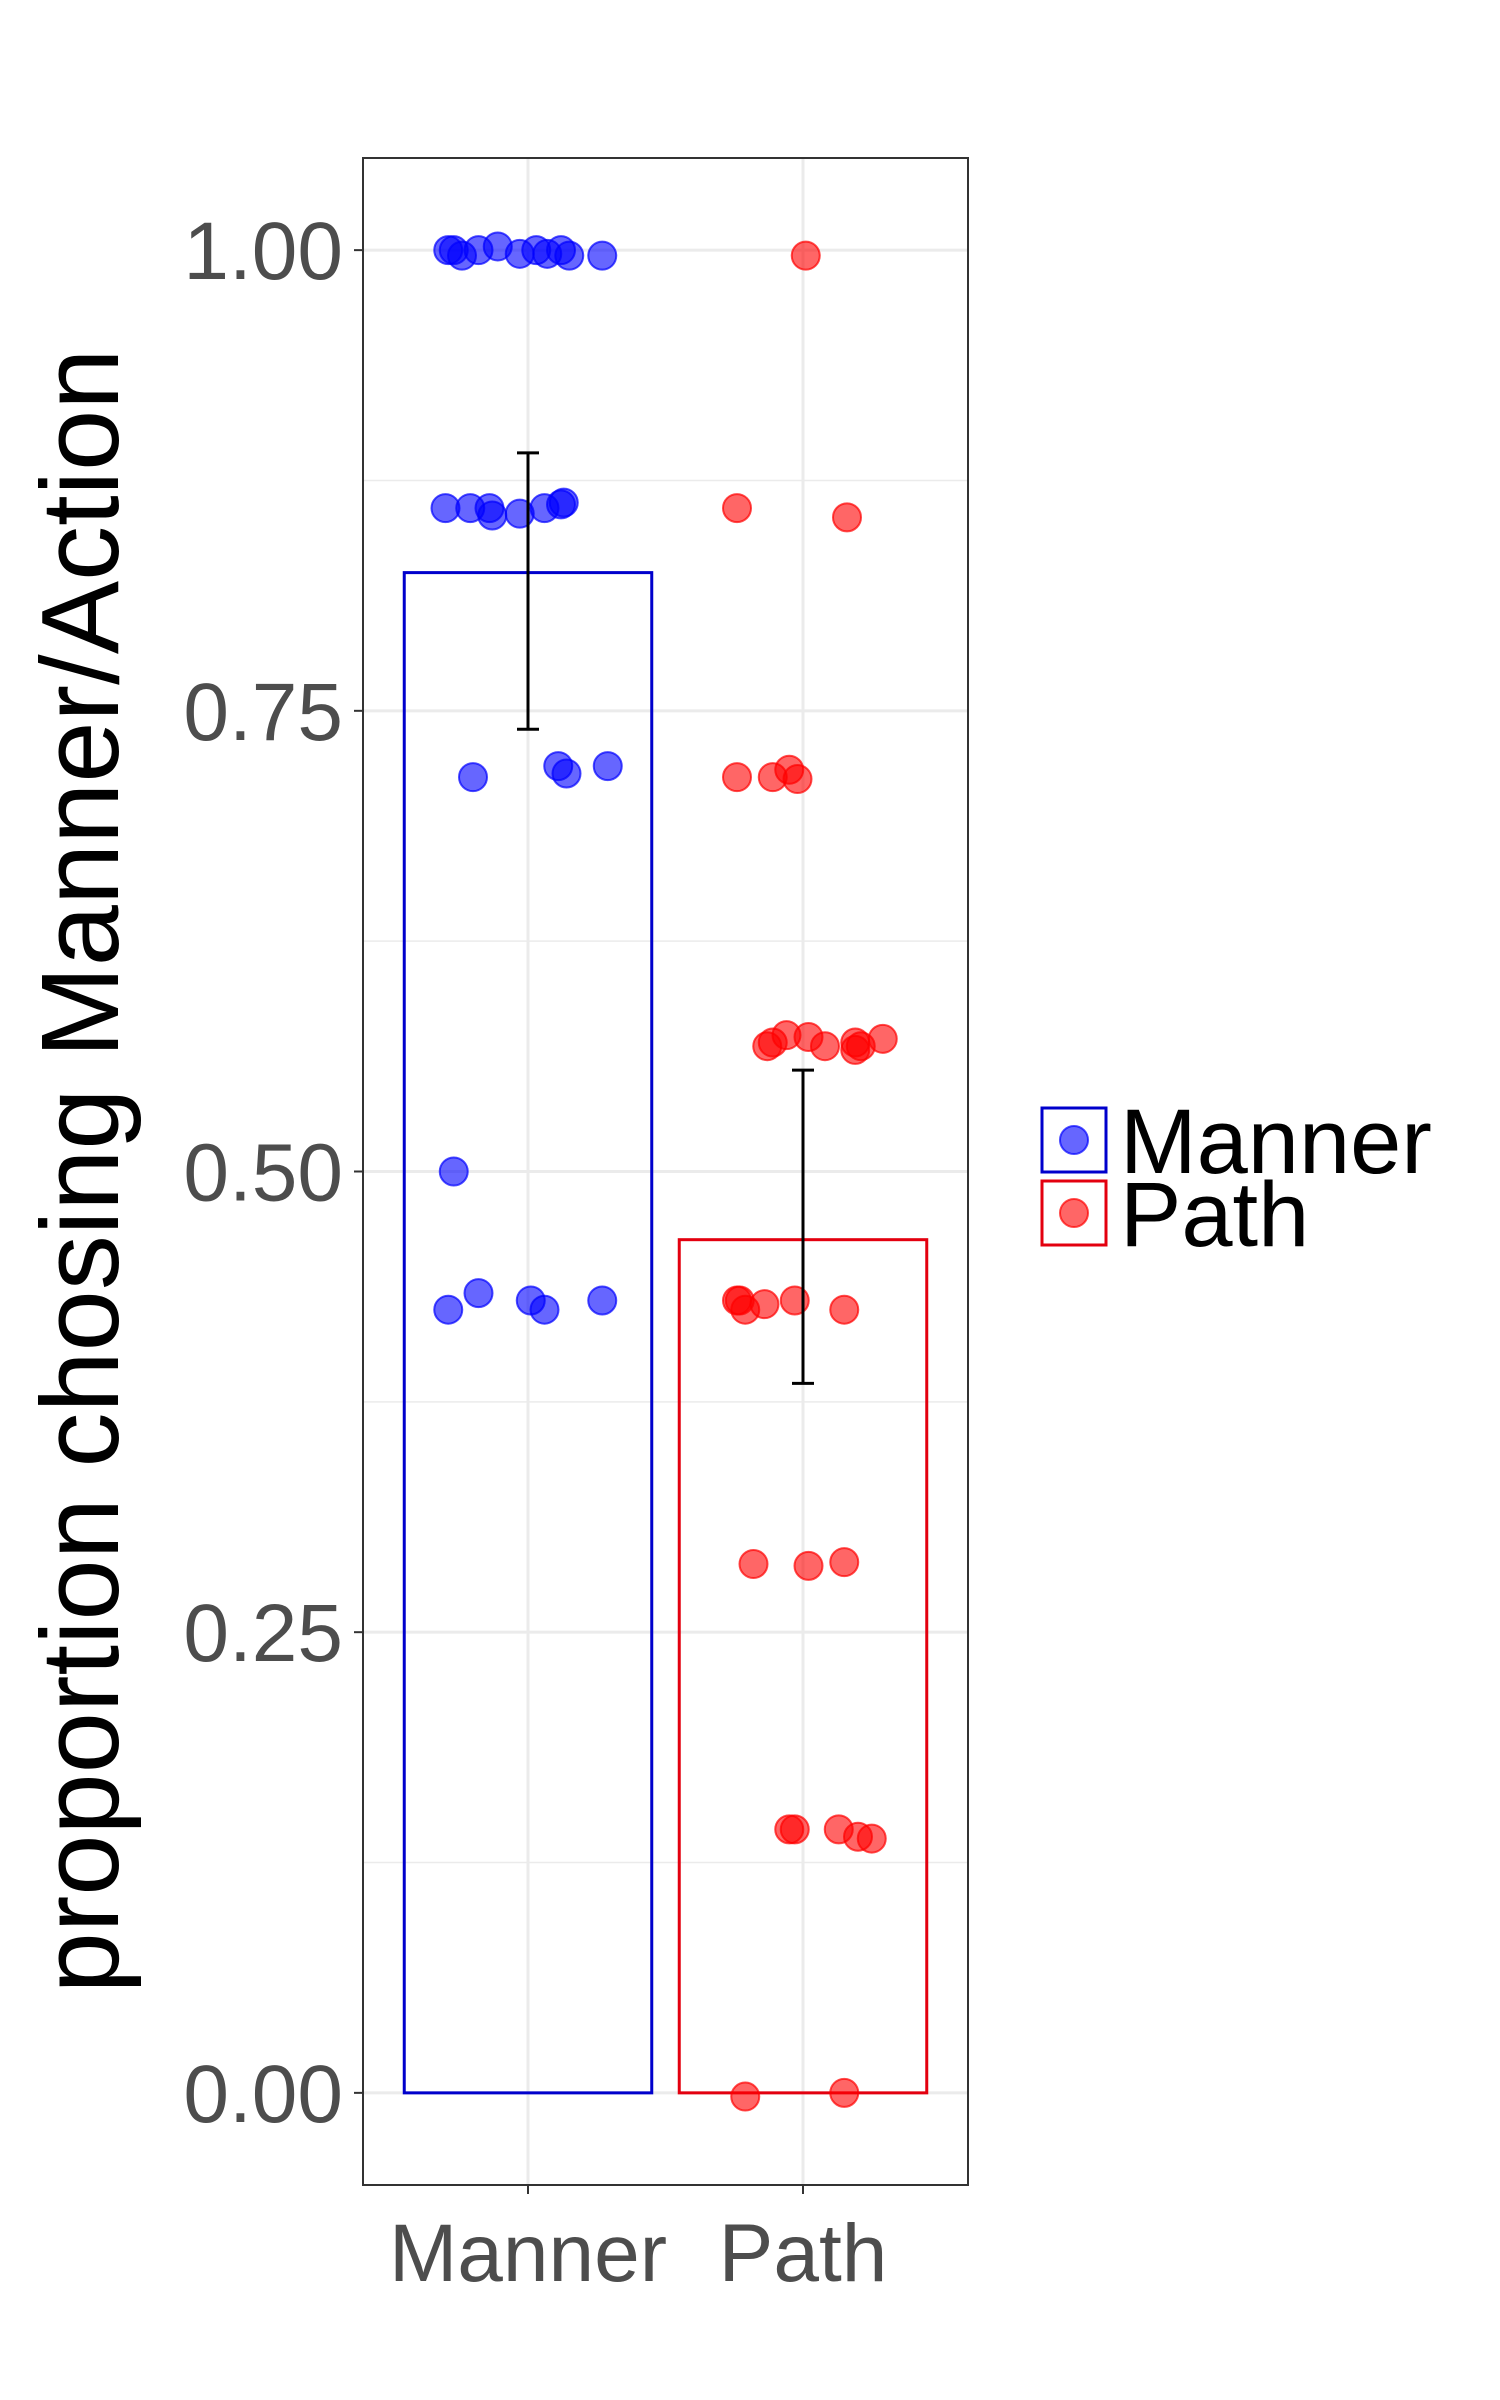  Describe the element at coordinates (263, 712) in the screenshot. I see `y-tick-label: 0.75` at that location.